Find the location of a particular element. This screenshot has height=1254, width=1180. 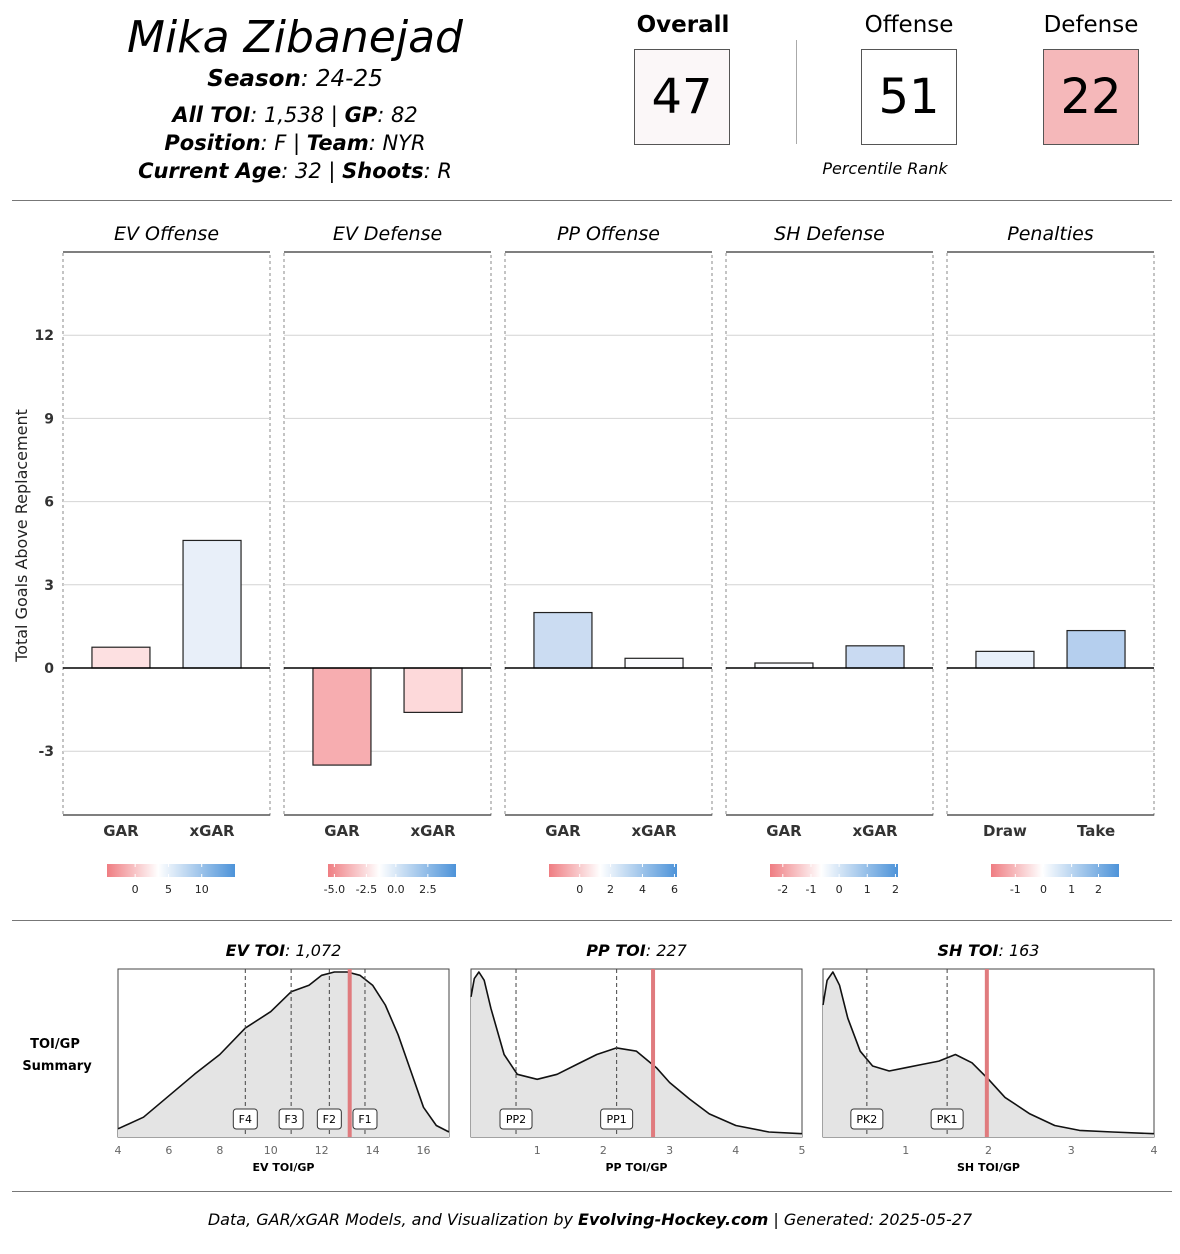

y-tick-label: -3 is located at coordinates (46, 752).